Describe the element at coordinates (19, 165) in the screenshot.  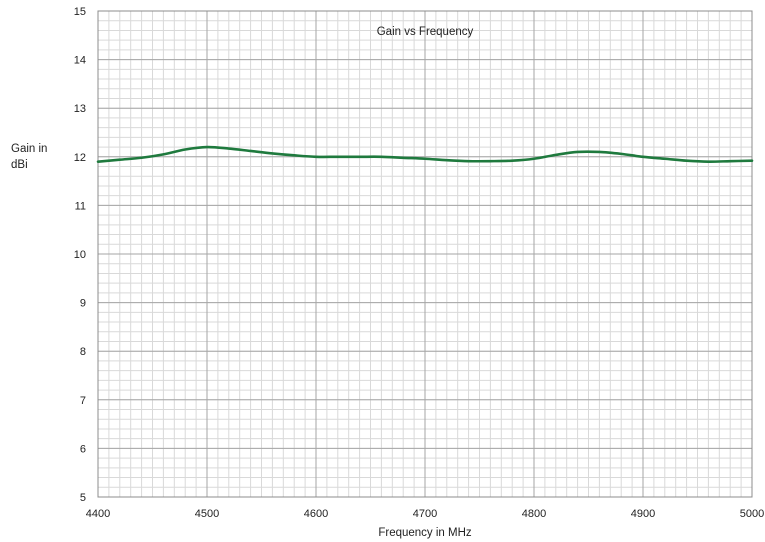
I see `y-axis-label-line-2: dBi` at that location.